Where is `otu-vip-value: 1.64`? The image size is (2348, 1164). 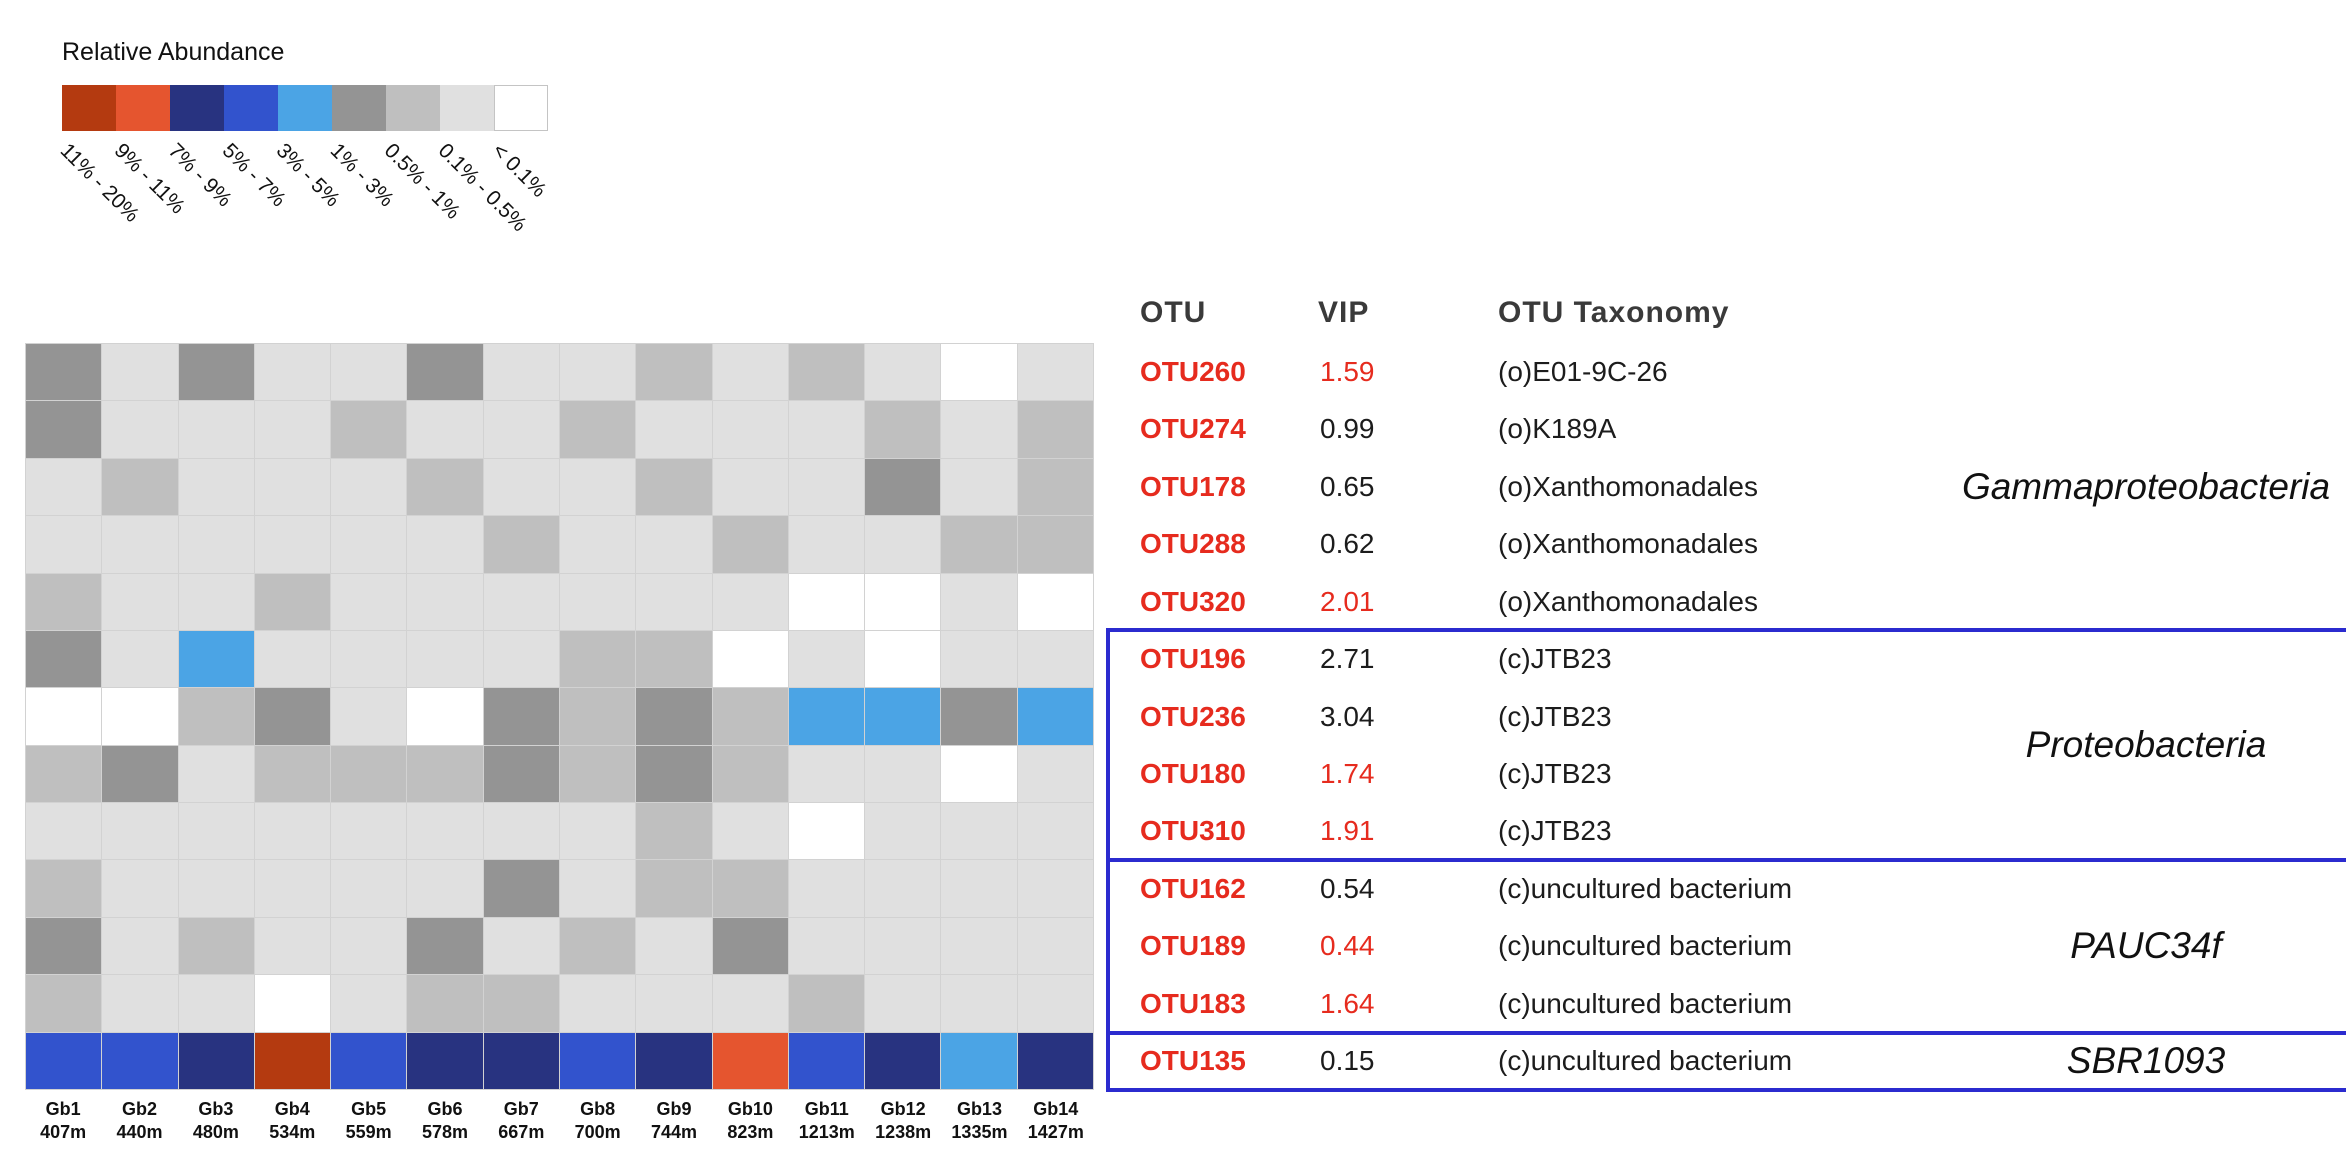 otu-vip-value: 1.64 is located at coordinates (1347, 1003).